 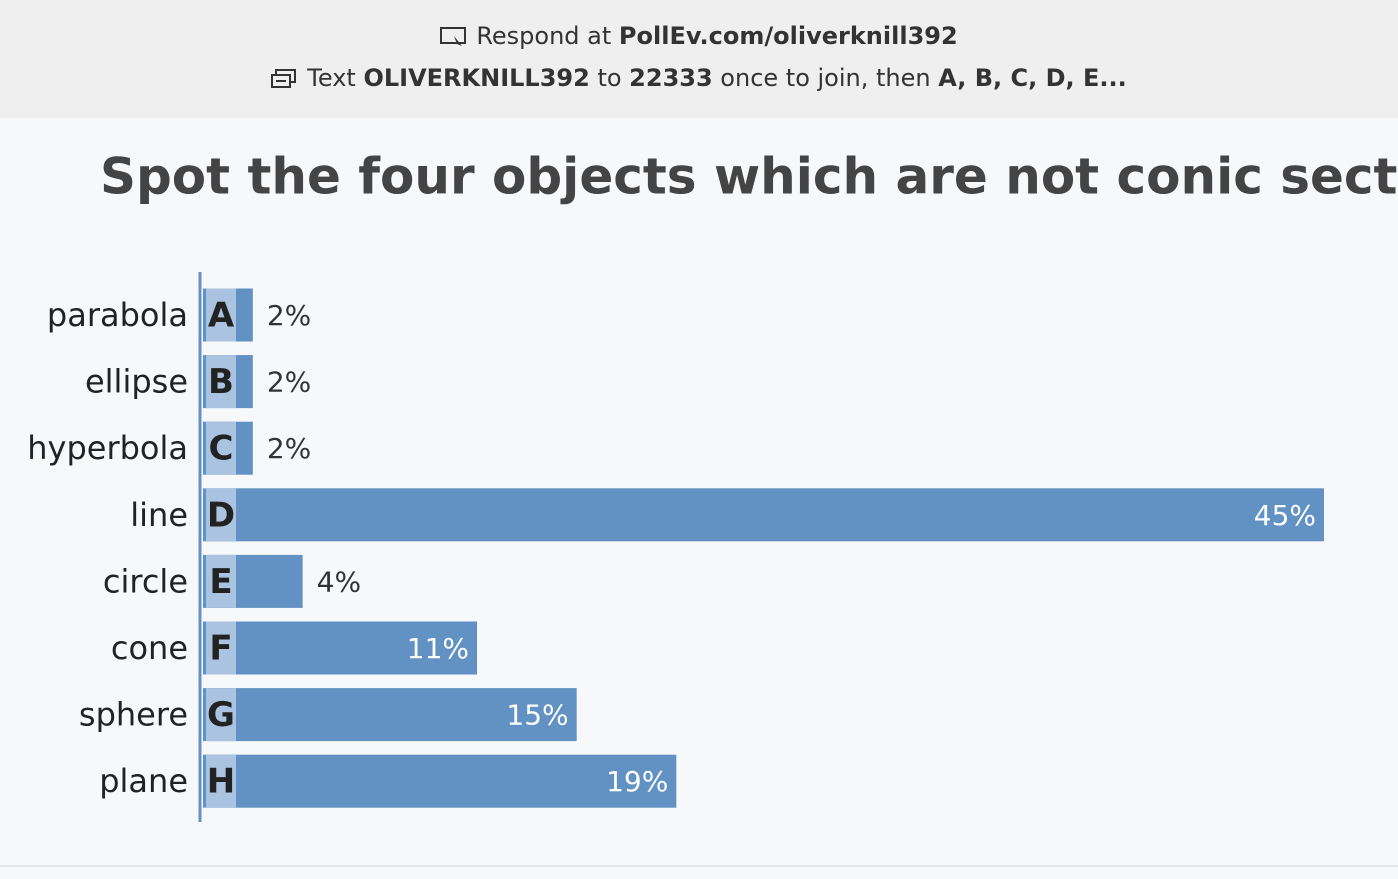 I want to click on category-label: circle, so click(x=145, y=581).